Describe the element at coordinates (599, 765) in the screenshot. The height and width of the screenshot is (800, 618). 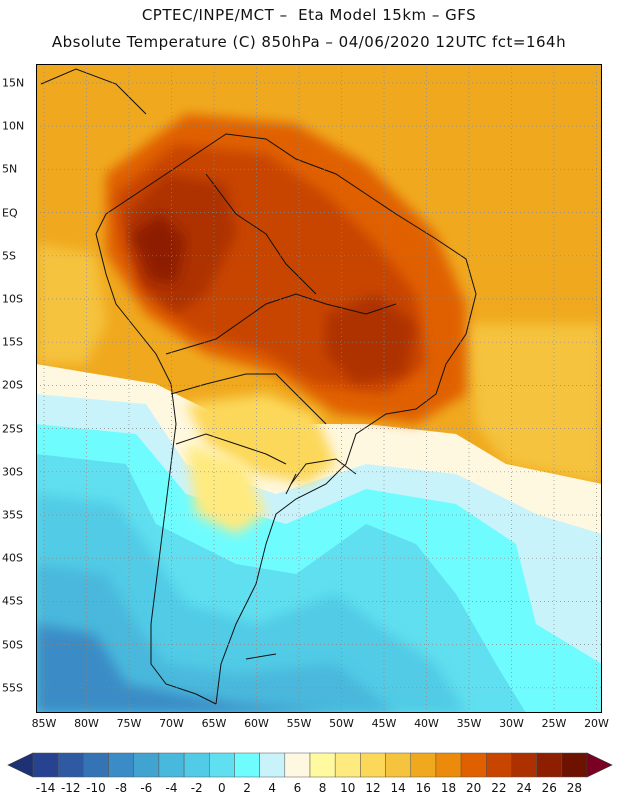
I see `colorbar-over-arrow` at that location.